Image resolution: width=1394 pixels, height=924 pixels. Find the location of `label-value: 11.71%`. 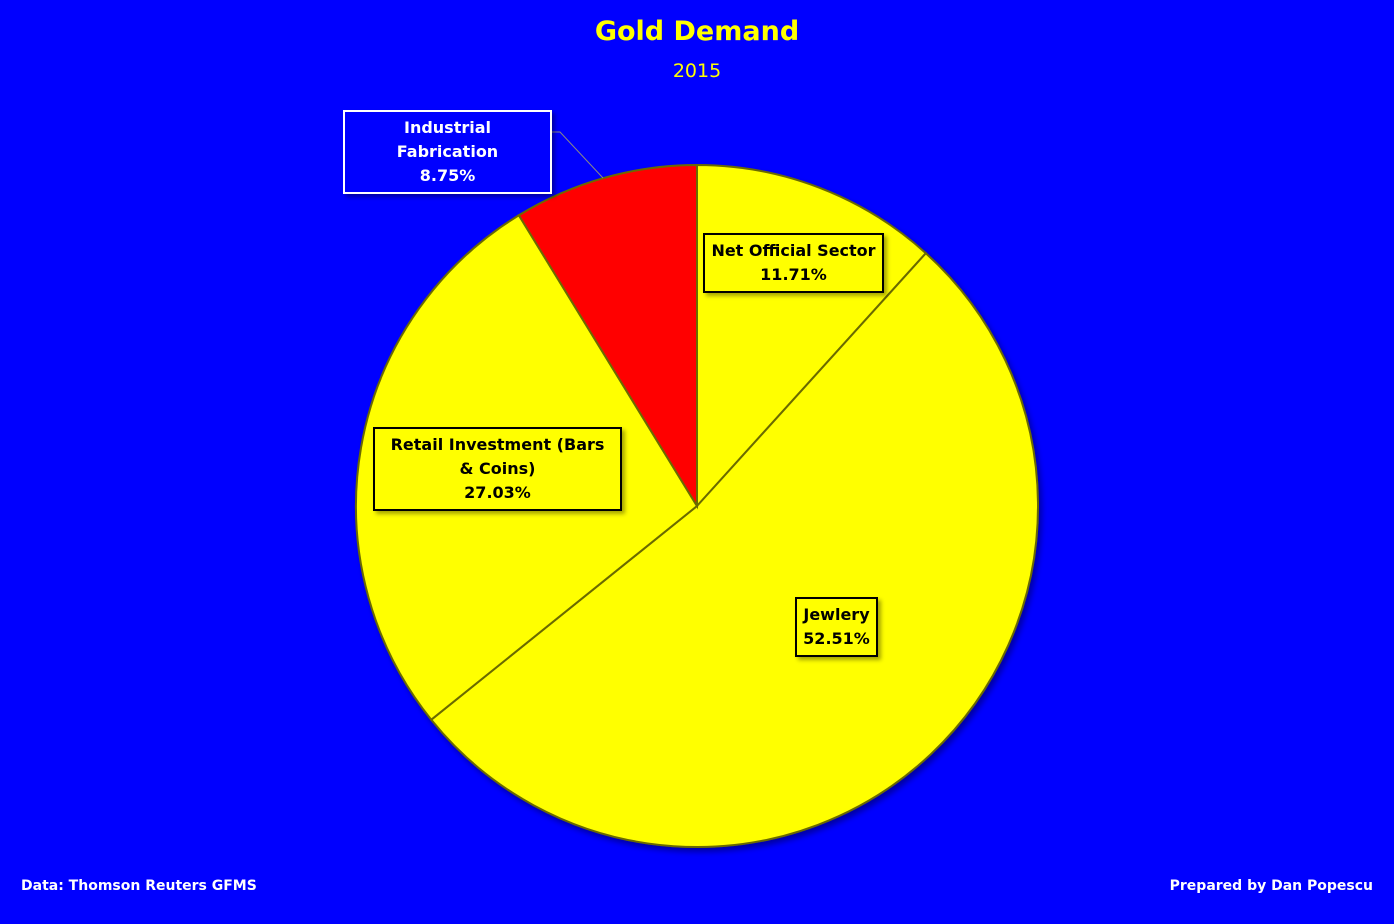

label-value: 11.71% is located at coordinates (793, 274).